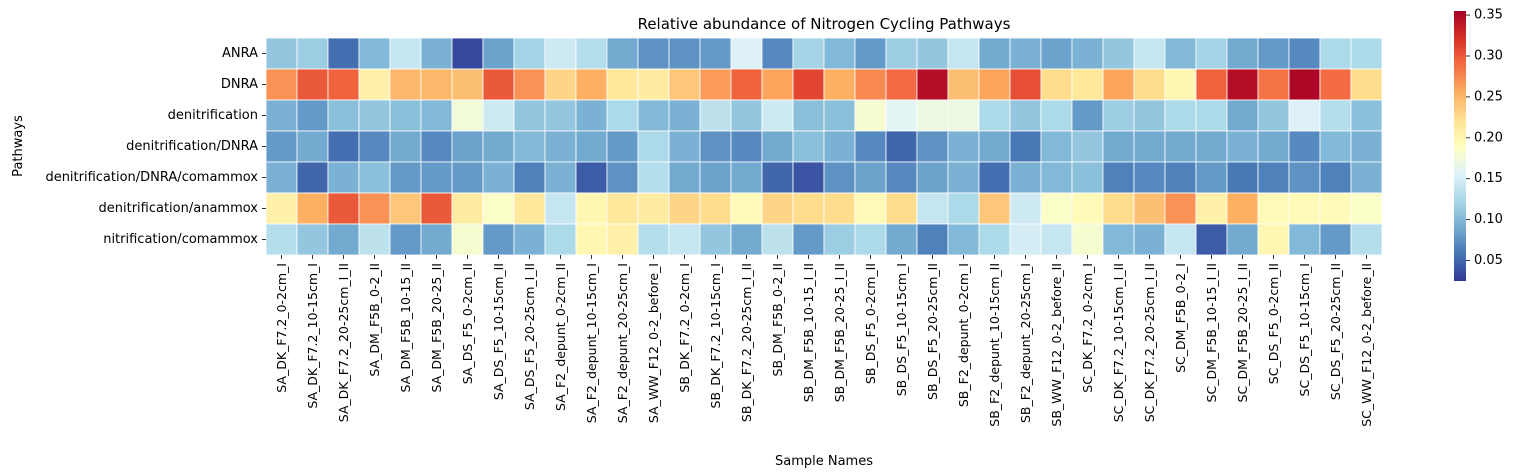 Image resolution: width=1516 pixels, height=476 pixels. I want to click on column-label: SC_DM_F5B_20-25_I_II, so click(1242, 332).